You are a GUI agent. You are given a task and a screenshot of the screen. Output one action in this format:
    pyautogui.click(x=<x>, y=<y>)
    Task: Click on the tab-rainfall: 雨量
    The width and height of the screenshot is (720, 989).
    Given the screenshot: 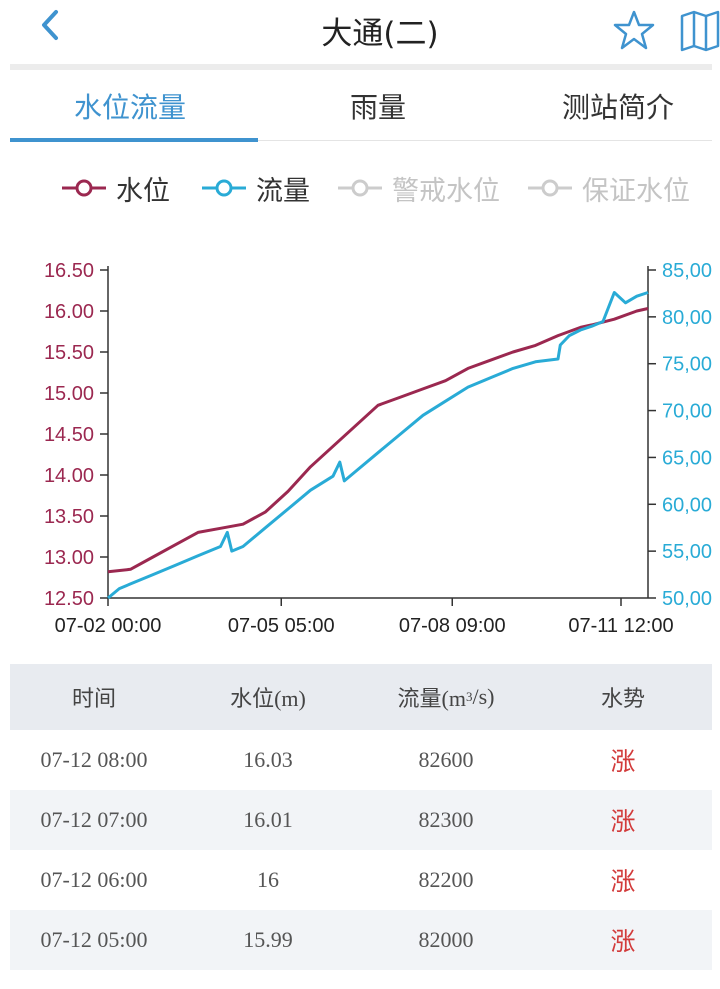 What is the action you would take?
    pyautogui.click(x=378, y=107)
    